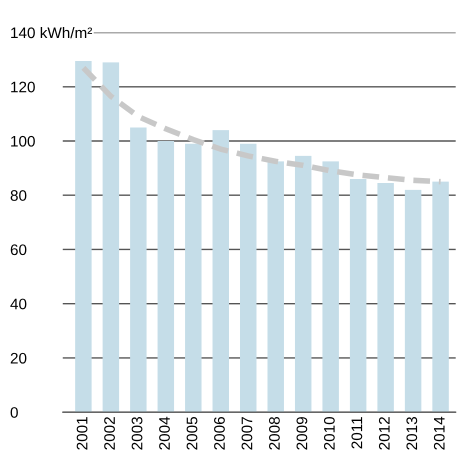 The image size is (465, 458). What do you see at coordinates (192, 433) in the screenshot?
I see `x-tick-label: 2005` at bounding box center [192, 433].